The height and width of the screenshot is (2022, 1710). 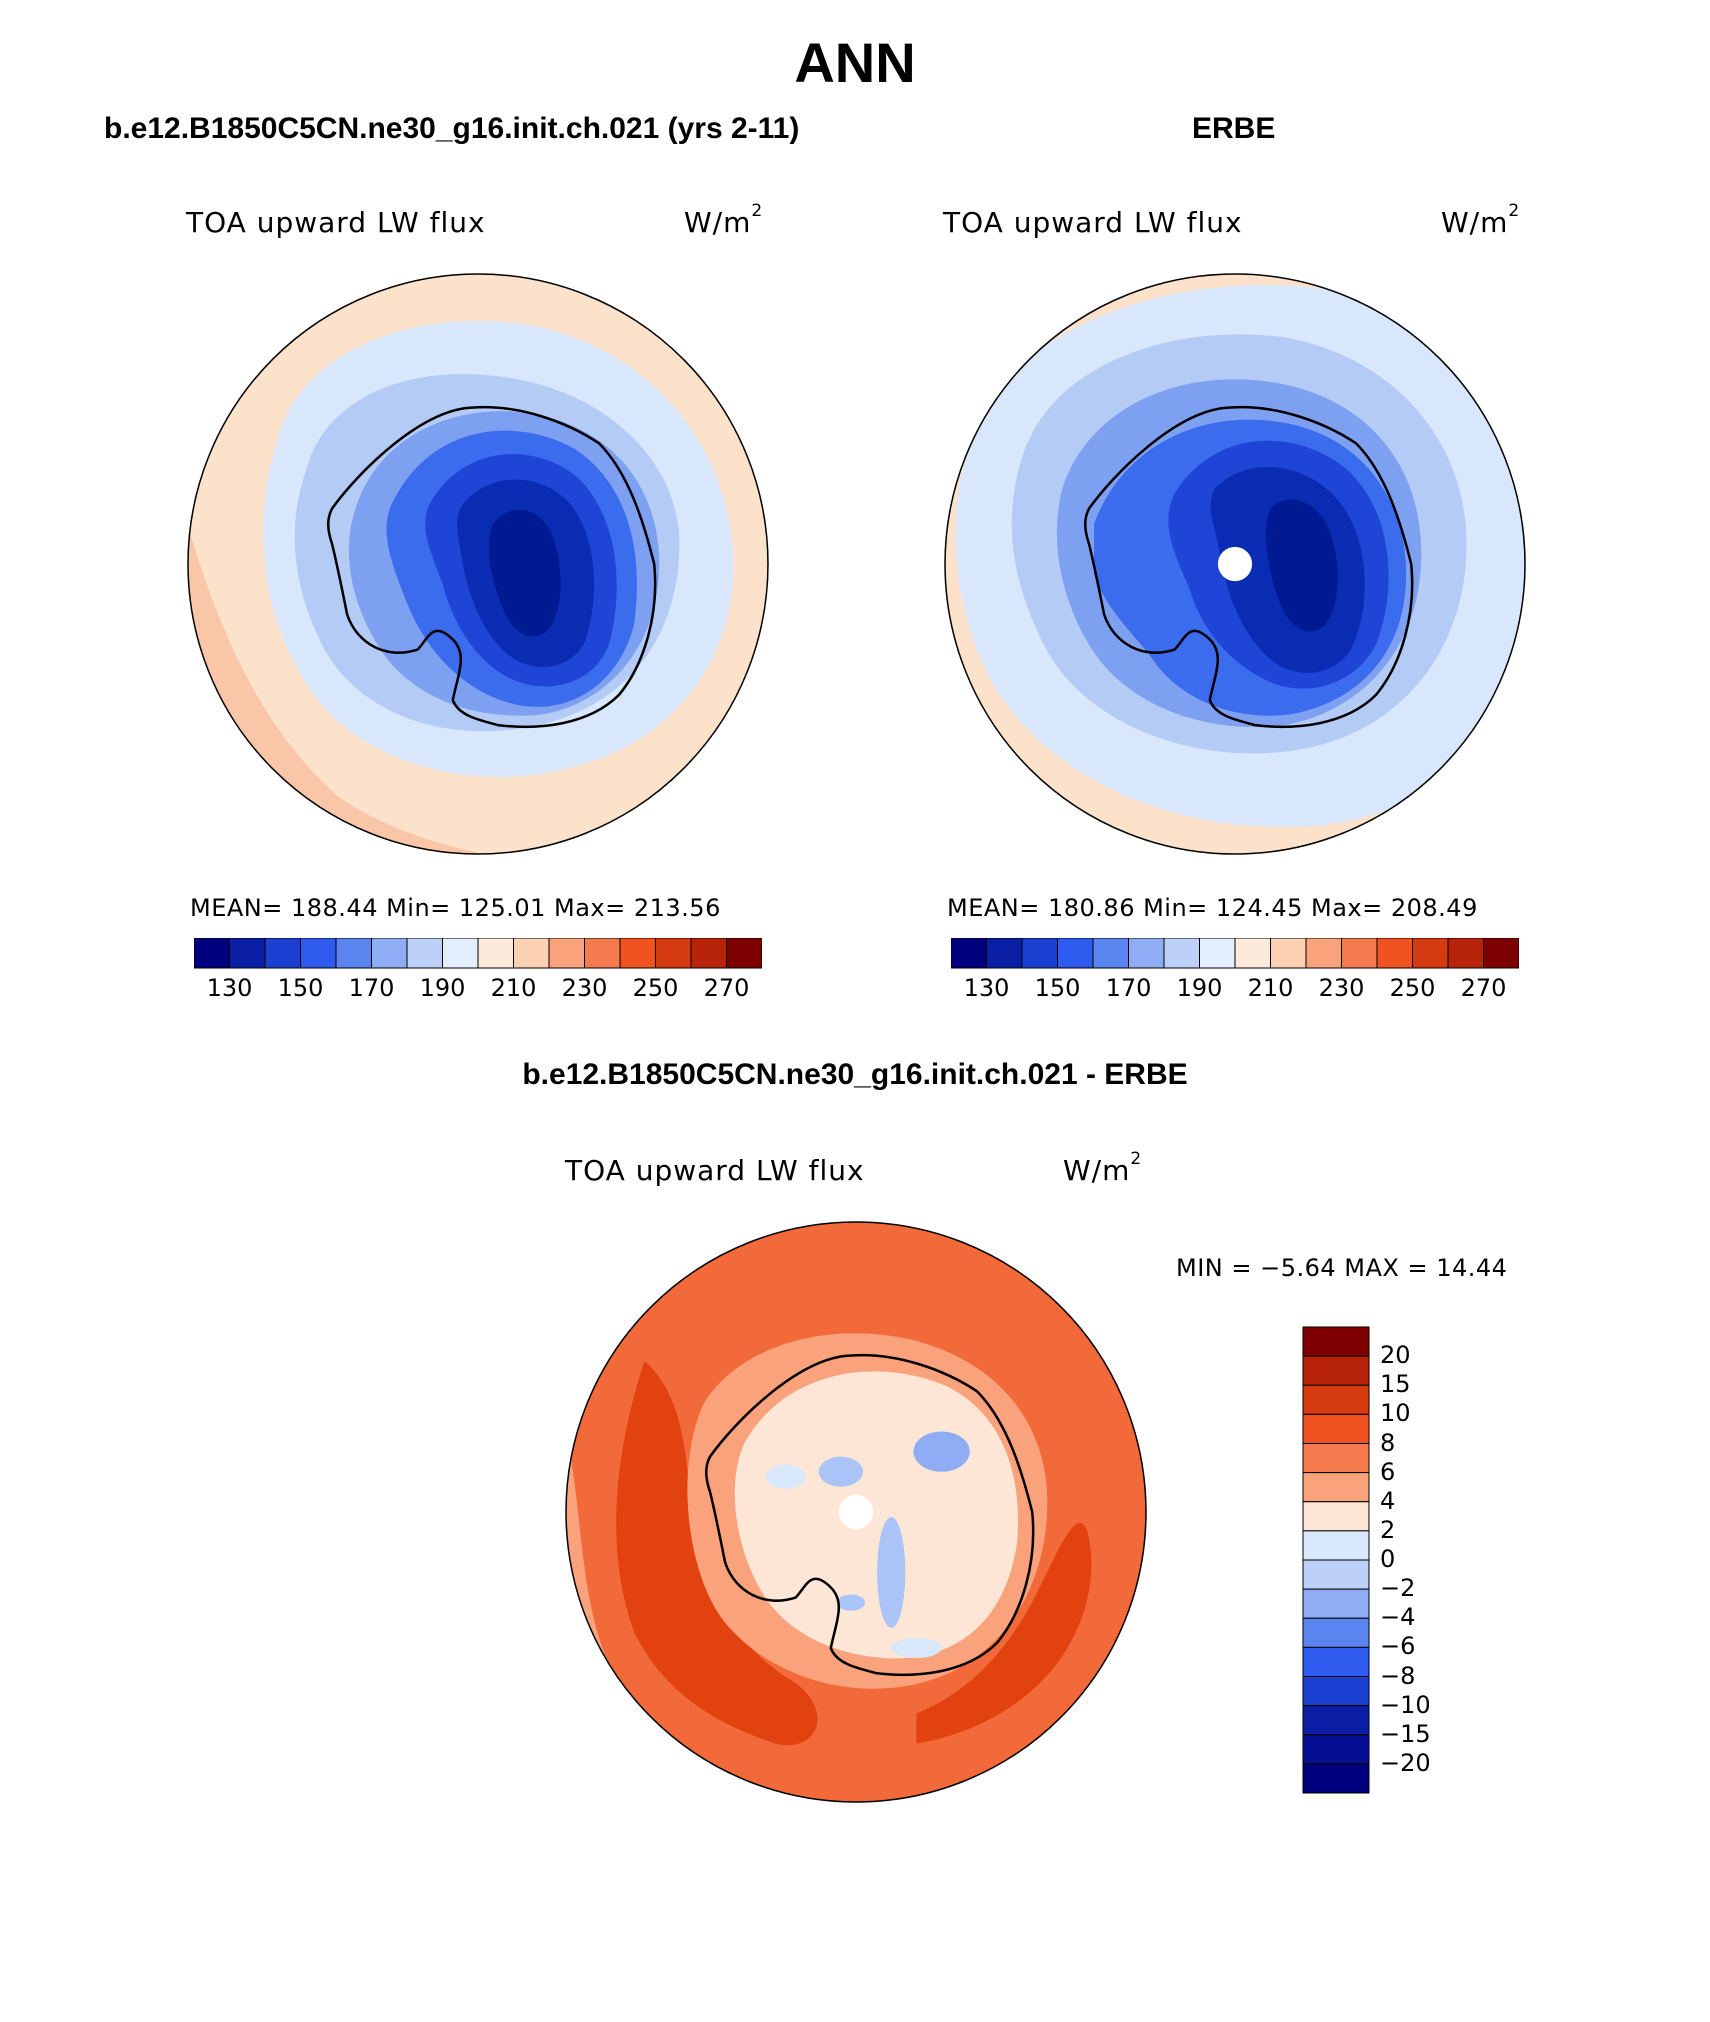 I want to click on map-warm-band, so click(x=393, y=668).